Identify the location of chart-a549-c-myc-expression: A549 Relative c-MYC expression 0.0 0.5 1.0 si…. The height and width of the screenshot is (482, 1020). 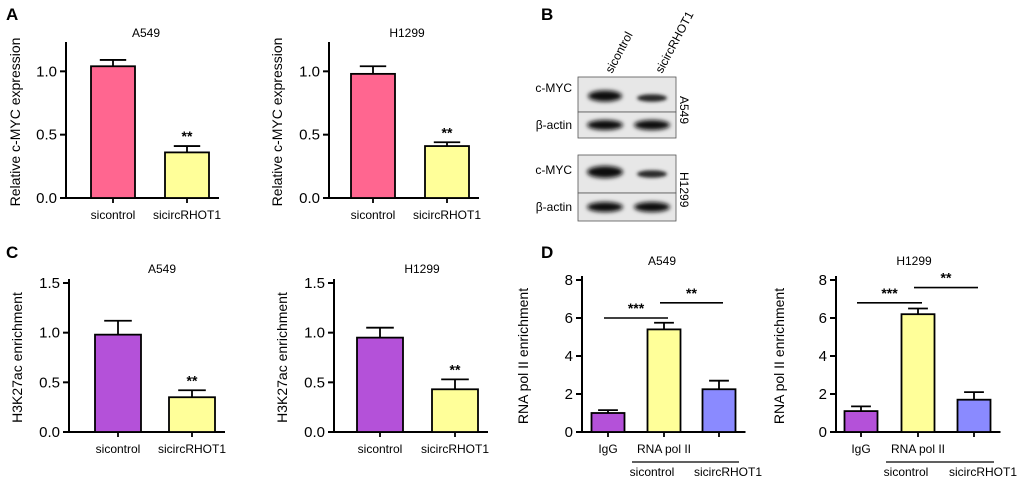
(114, 124).